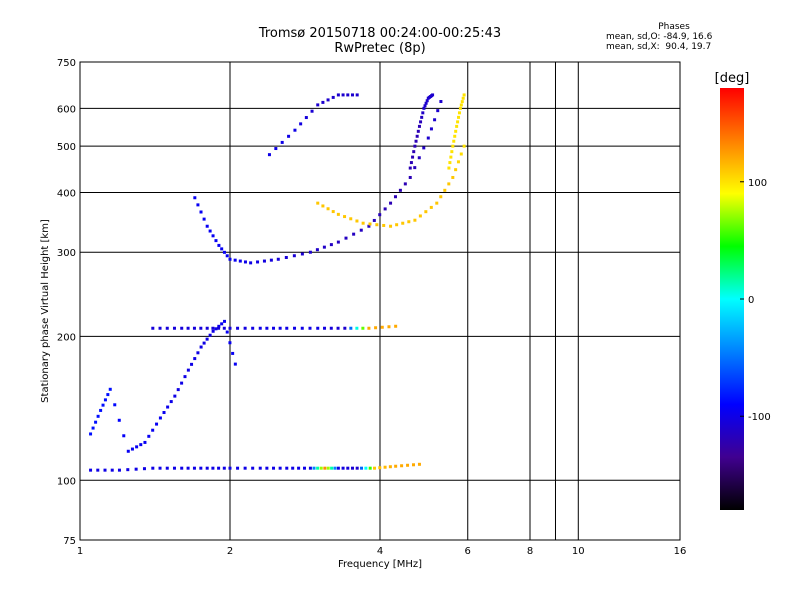 This screenshot has width=800, height=600. Describe the element at coordinates (66, 253) in the screenshot. I see `y-tick-label: 300` at that location.